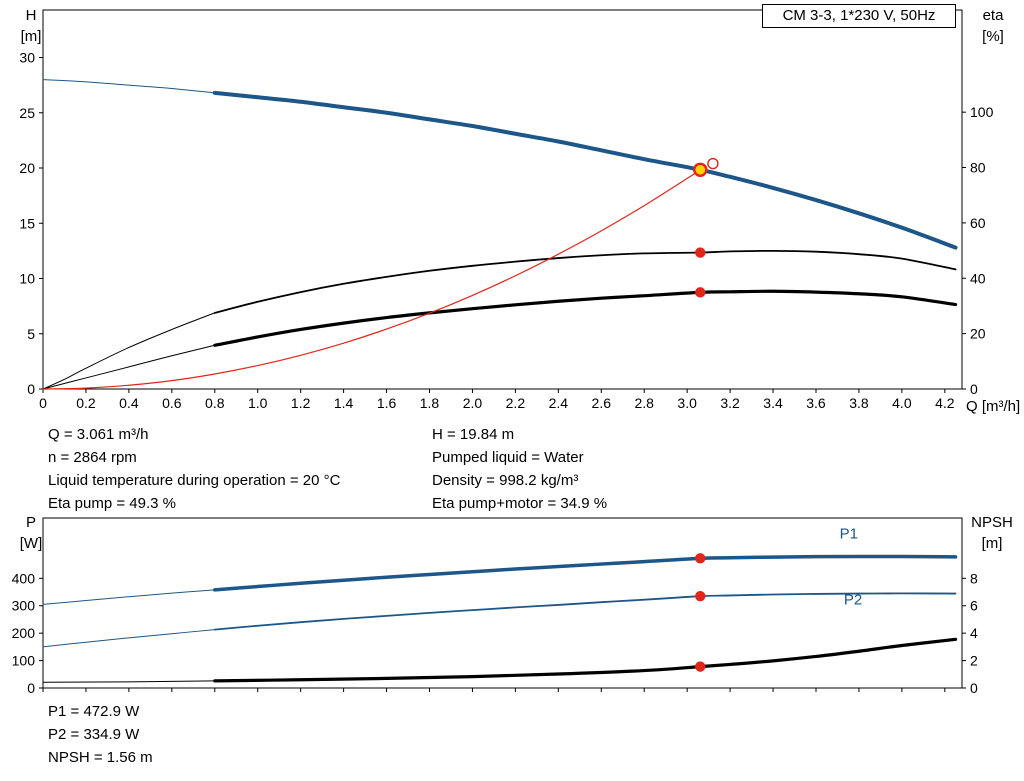 This screenshot has width=1024, height=781. I want to click on info-p1: P1 = 472.9 W, so click(94, 711).